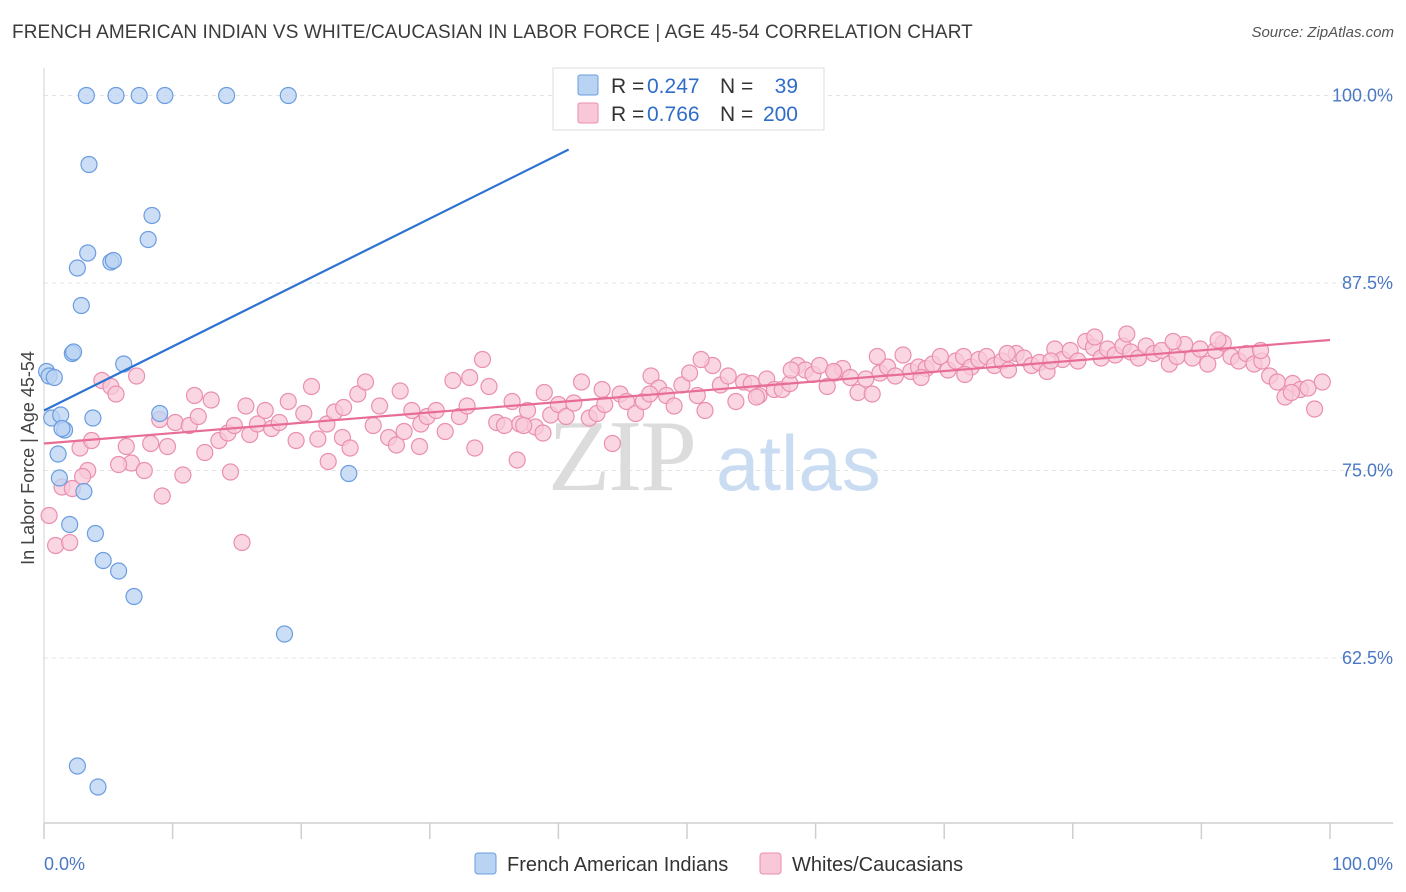  I want to click on legend-n-value-1: 200, so click(780, 114).